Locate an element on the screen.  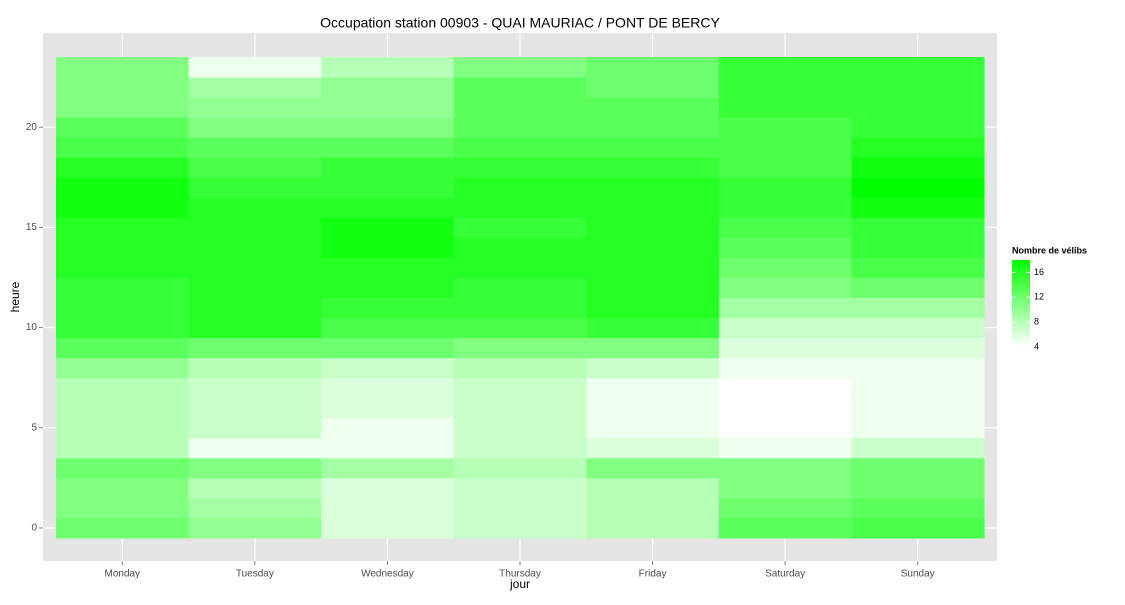
x-tick-label: Monday is located at coordinates (122, 574).